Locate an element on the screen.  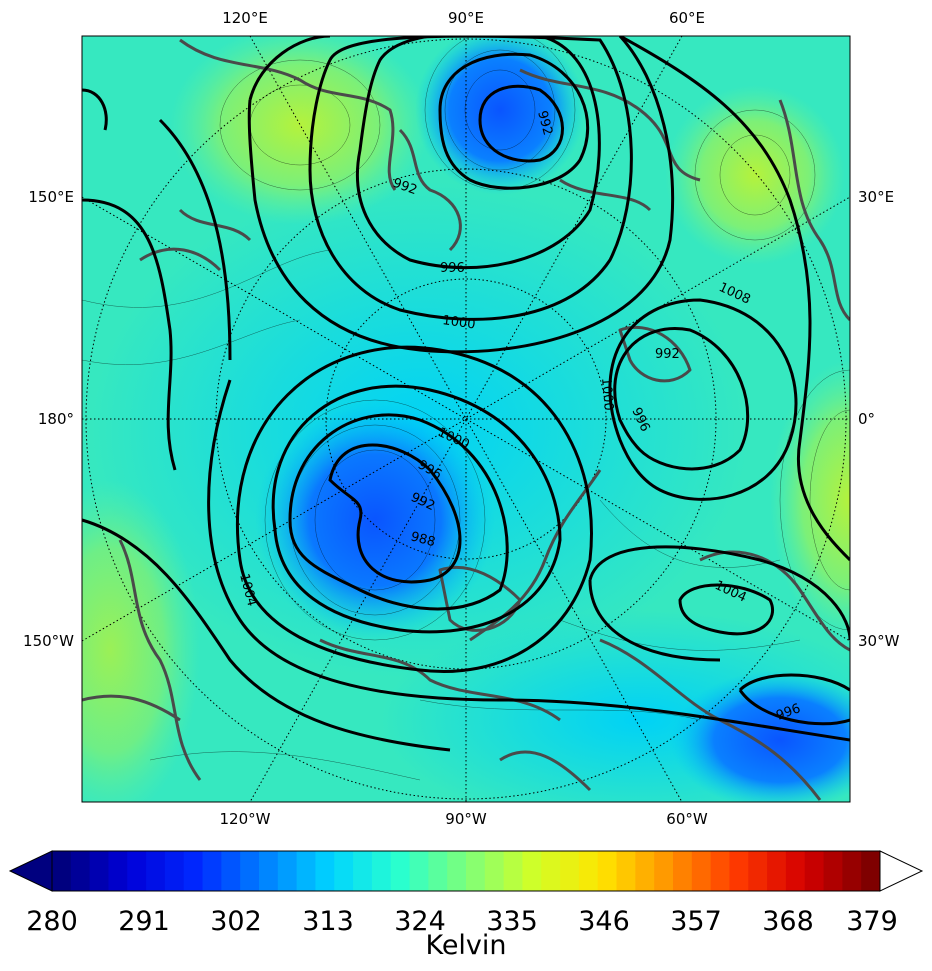
lon-label-left: 150°E is located at coordinates (51, 197).